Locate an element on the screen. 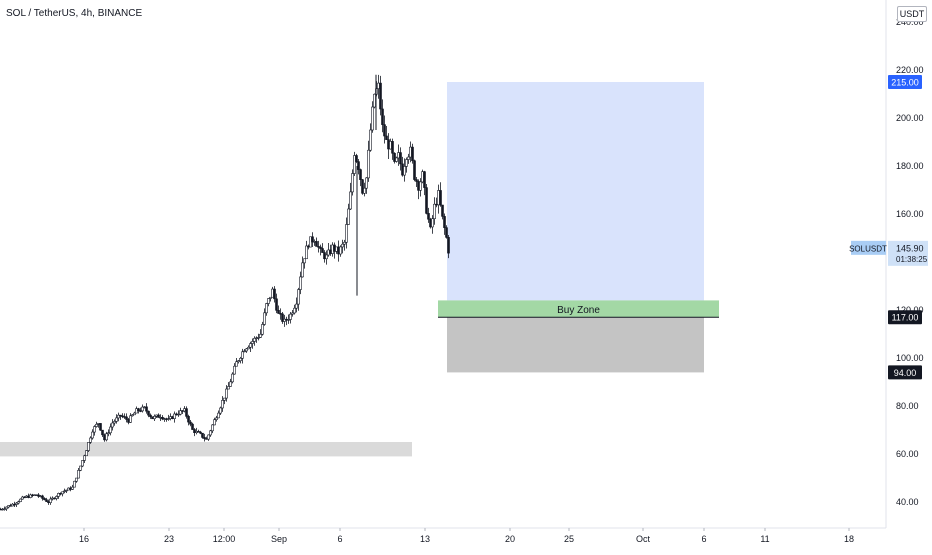 This screenshot has height=555, width=932. symbol-tag-box is located at coordinates (868, 247).